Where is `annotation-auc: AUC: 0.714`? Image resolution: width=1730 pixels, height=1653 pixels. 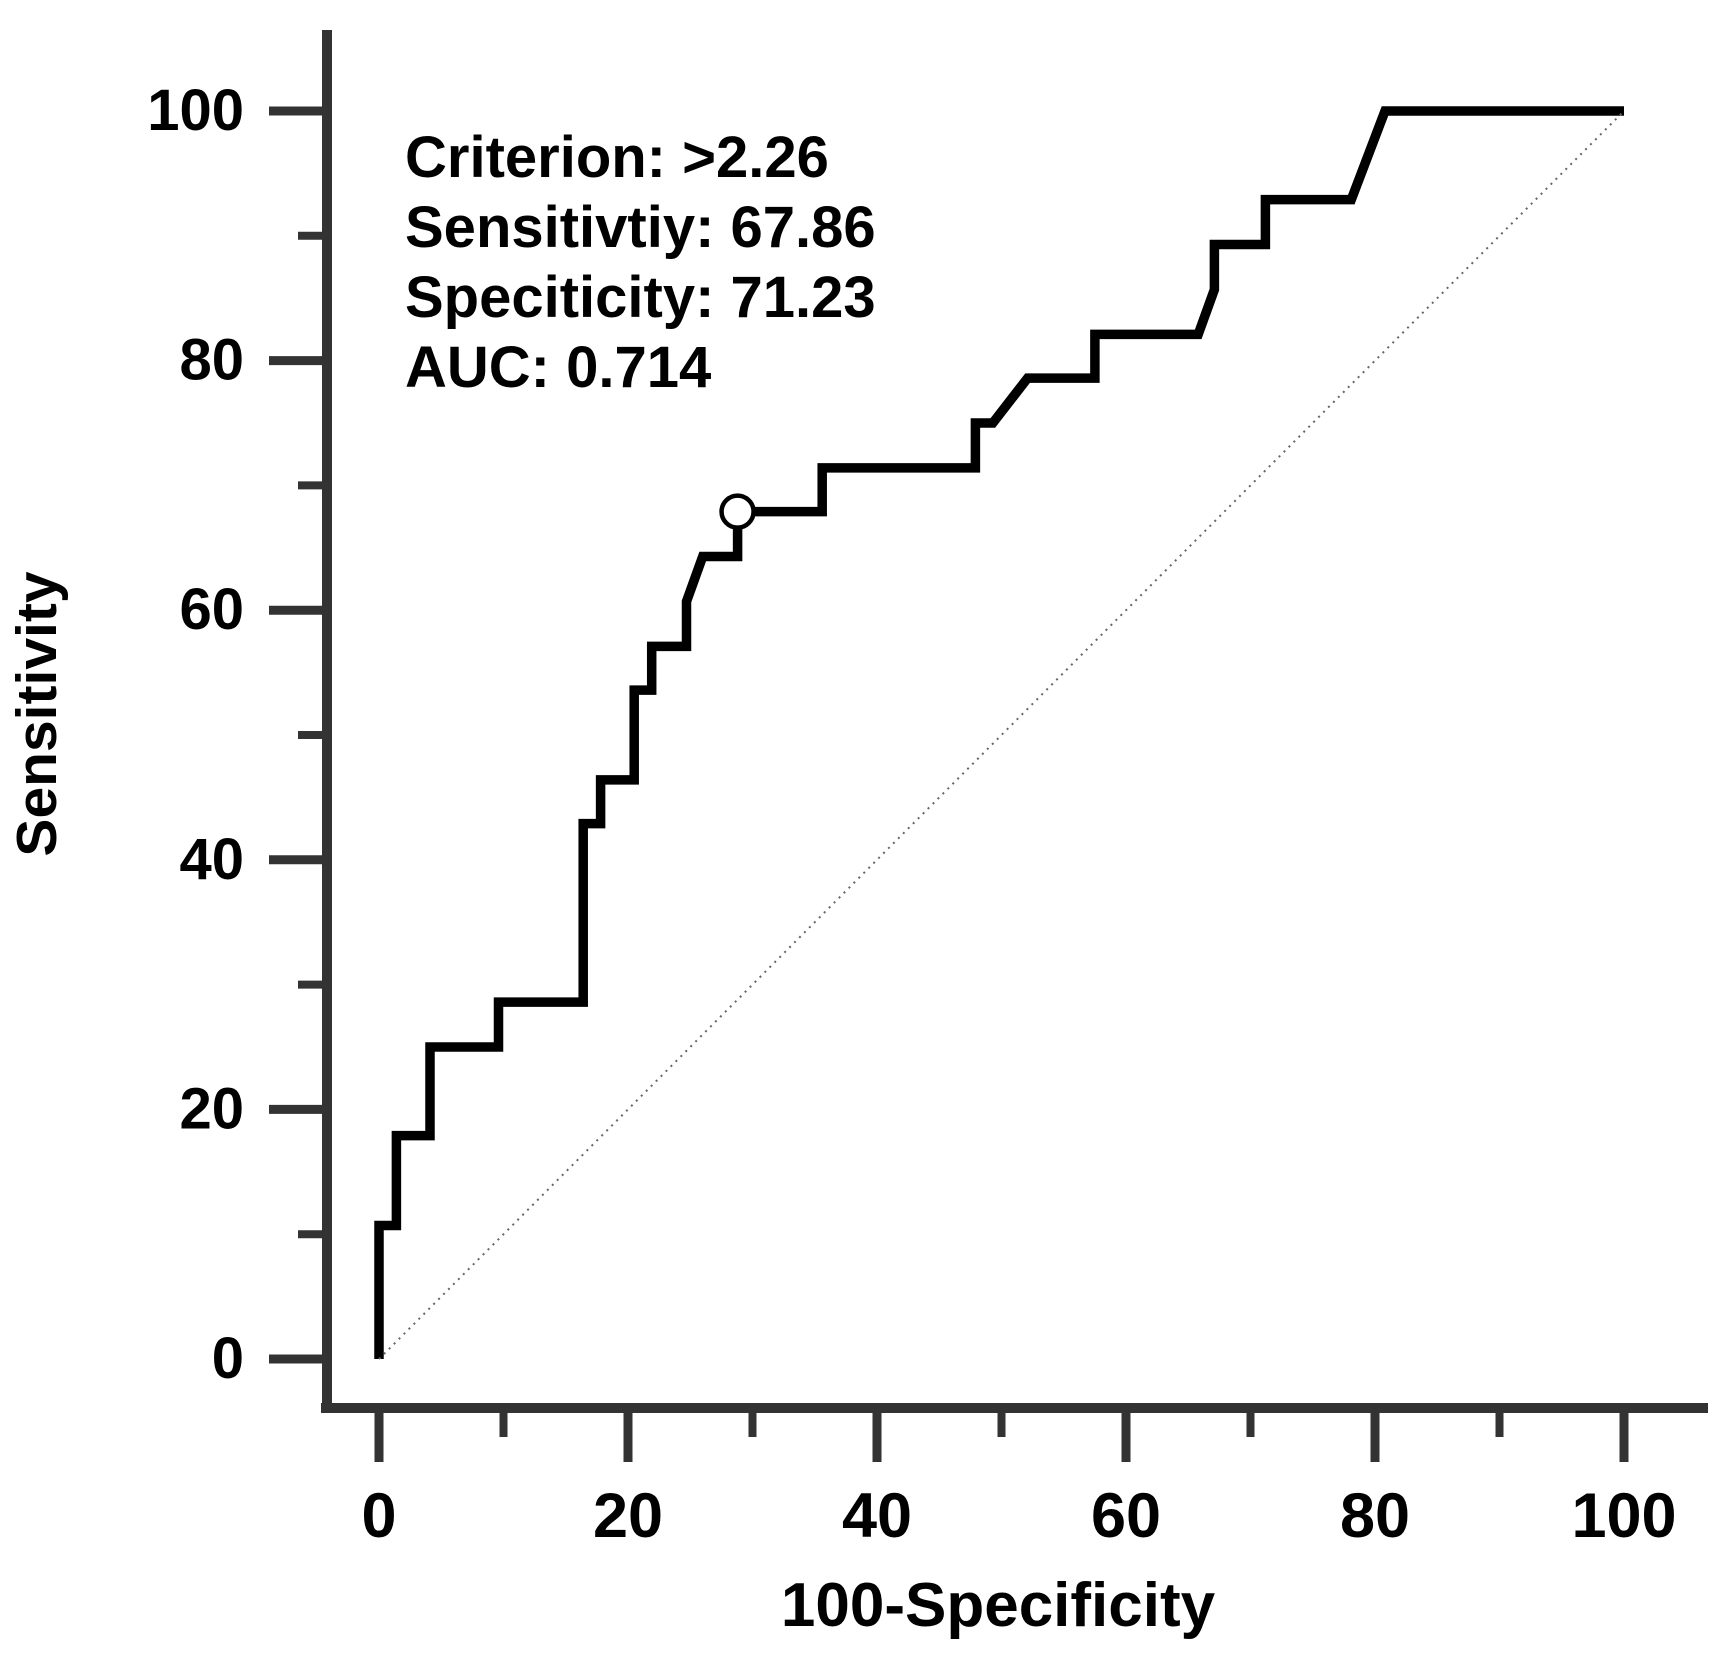 annotation-auc: AUC: 0.714 is located at coordinates (558, 367).